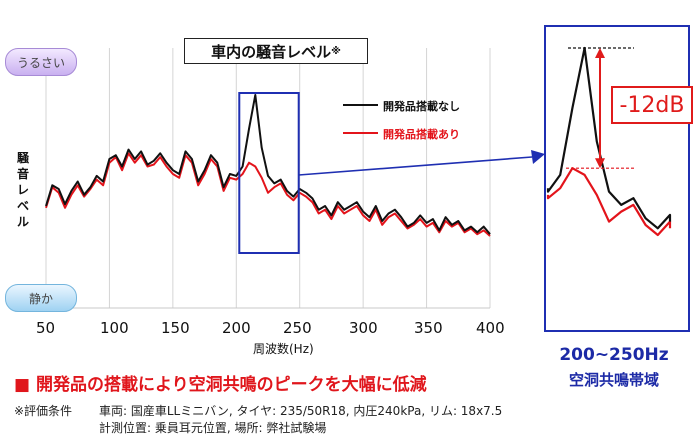 The width and height of the screenshot is (700, 439). What do you see at coordinates (297, 328) in the screenshot?
I see `x-tick-label: 250` at bounding box center [297, 328].